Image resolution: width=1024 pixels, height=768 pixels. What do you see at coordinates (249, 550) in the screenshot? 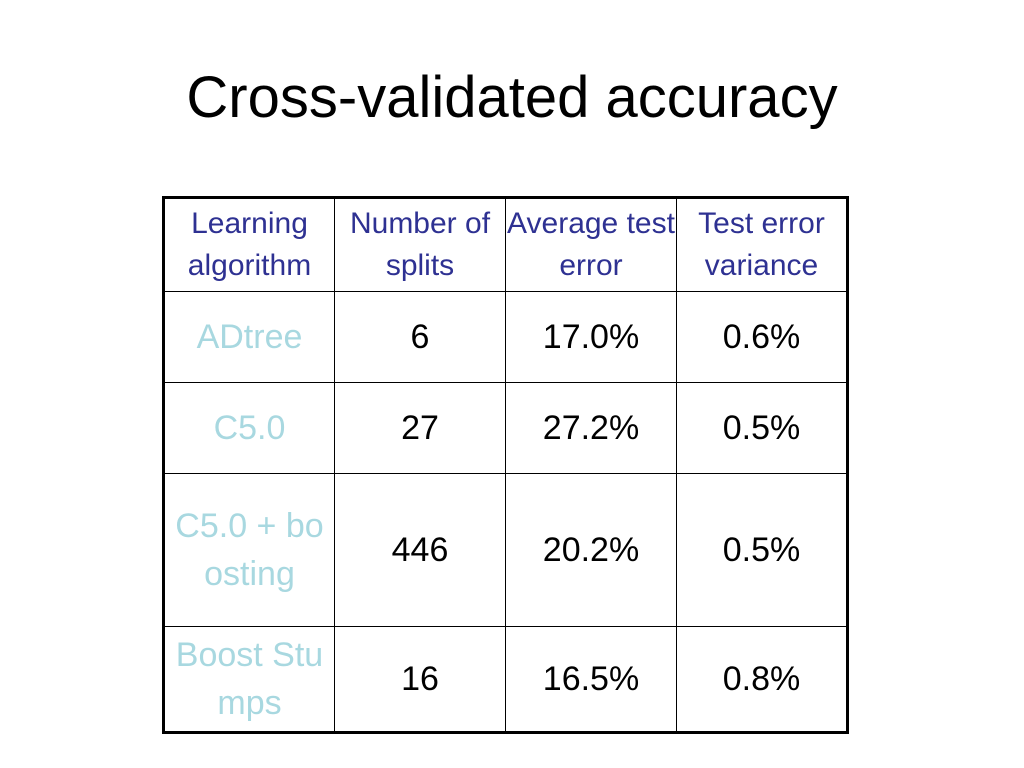
I see `algorithm-cell: C5.0 + boosting` at bounding box center [249, 550].